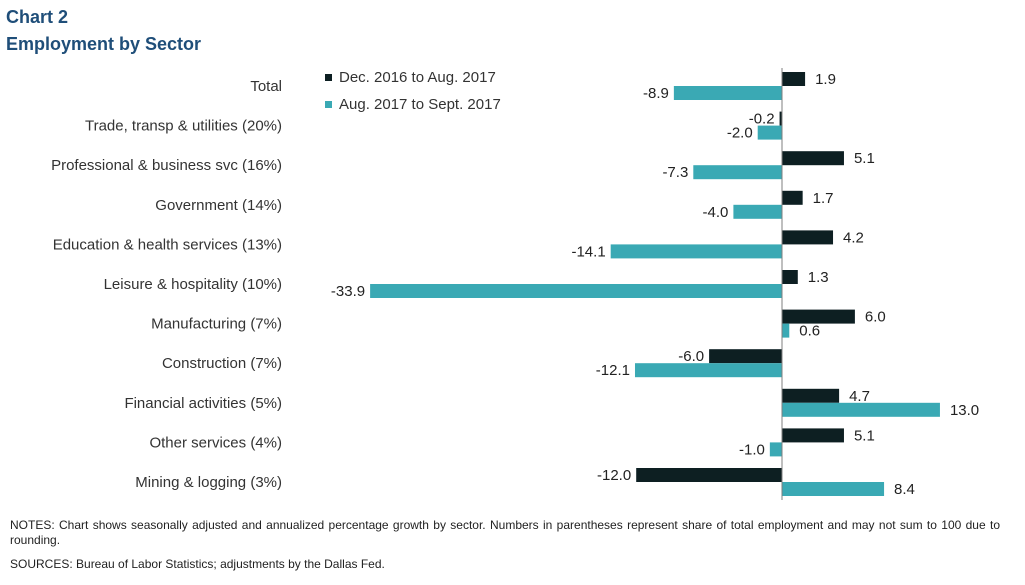 The height and width of the screenshot is (585, 1025). What do you see at coordinates (37, 17) in the screenshot?
I see `chart-number: Chart 2` at bounding box center [37, 17].